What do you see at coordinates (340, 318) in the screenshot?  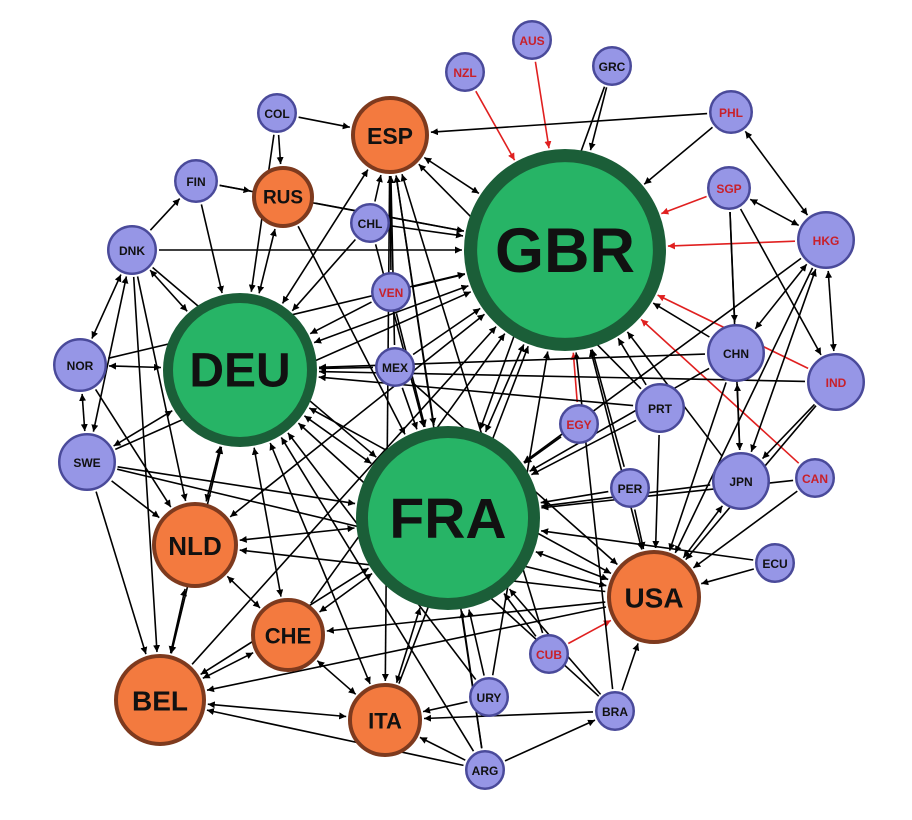 I see `edge-ven-deu` at bounding box center [340, 318].